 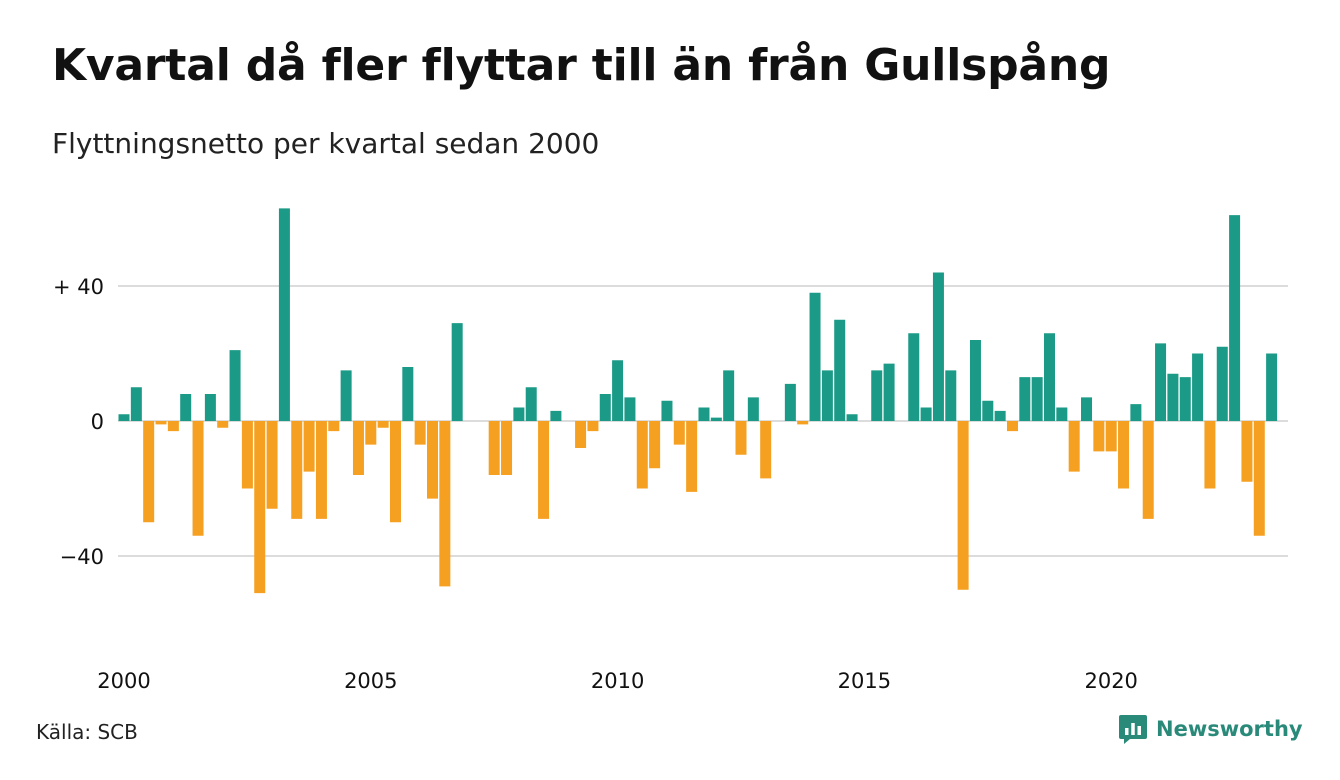 What do you see at coordinates (605, 407) in the screenshot?
I see `bar: 2009 K4: 8` at bounding box center [605, 407].